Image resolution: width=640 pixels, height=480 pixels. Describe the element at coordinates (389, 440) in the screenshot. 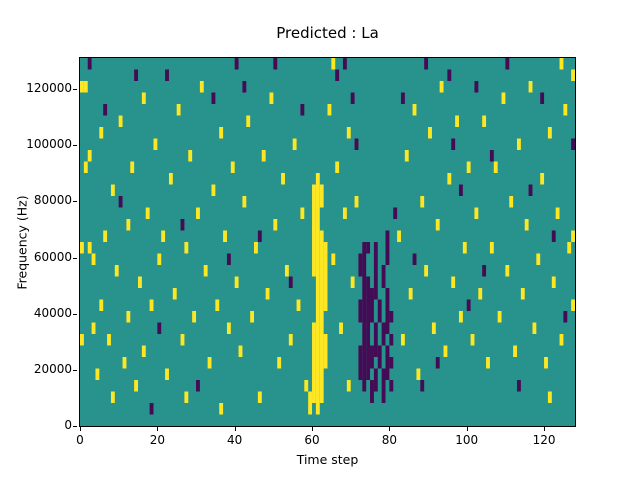

I see `x-tick-label: 80` at that location.